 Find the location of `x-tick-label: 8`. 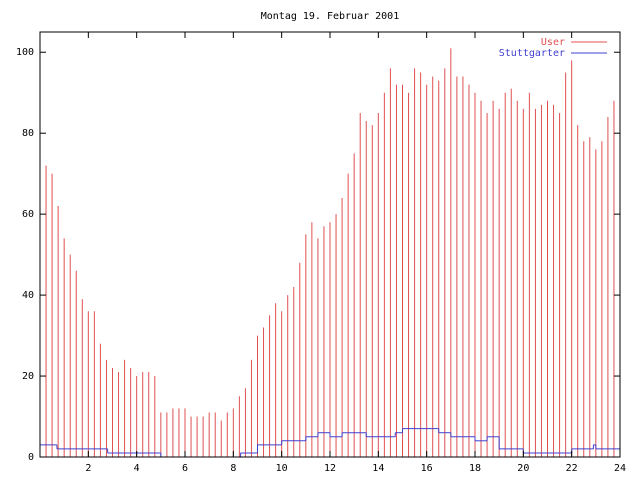

x-tick-label: 8 is located at coordinates (233, 468).